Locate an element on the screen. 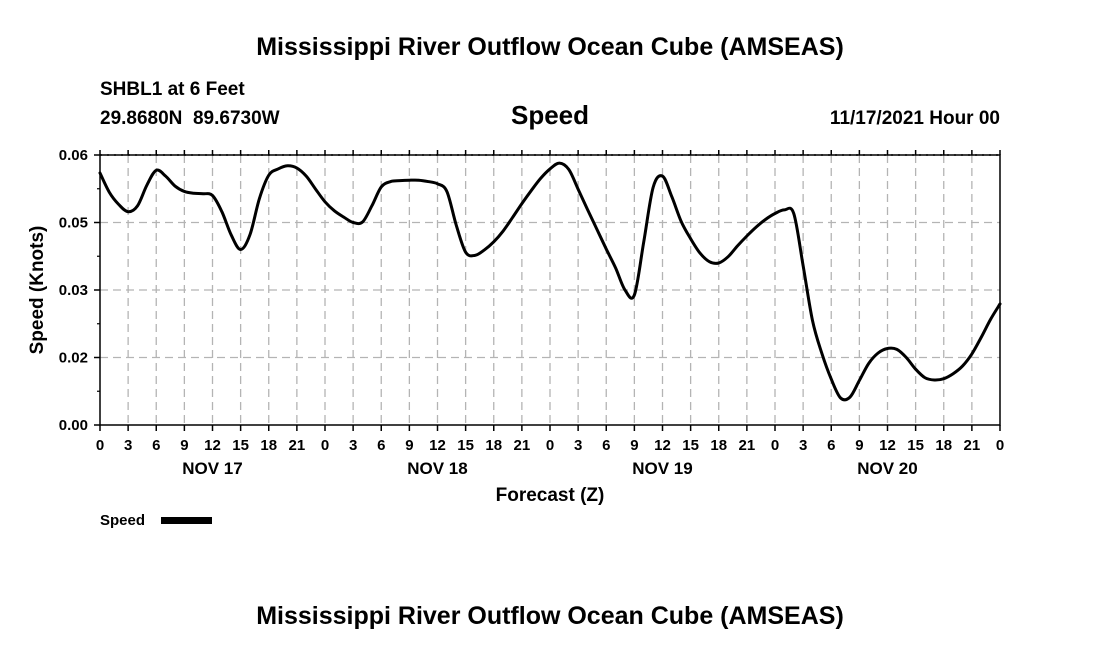 This screenshot has width=1100, height=650. legend-label: Speed is located at coordinates (122, 520).